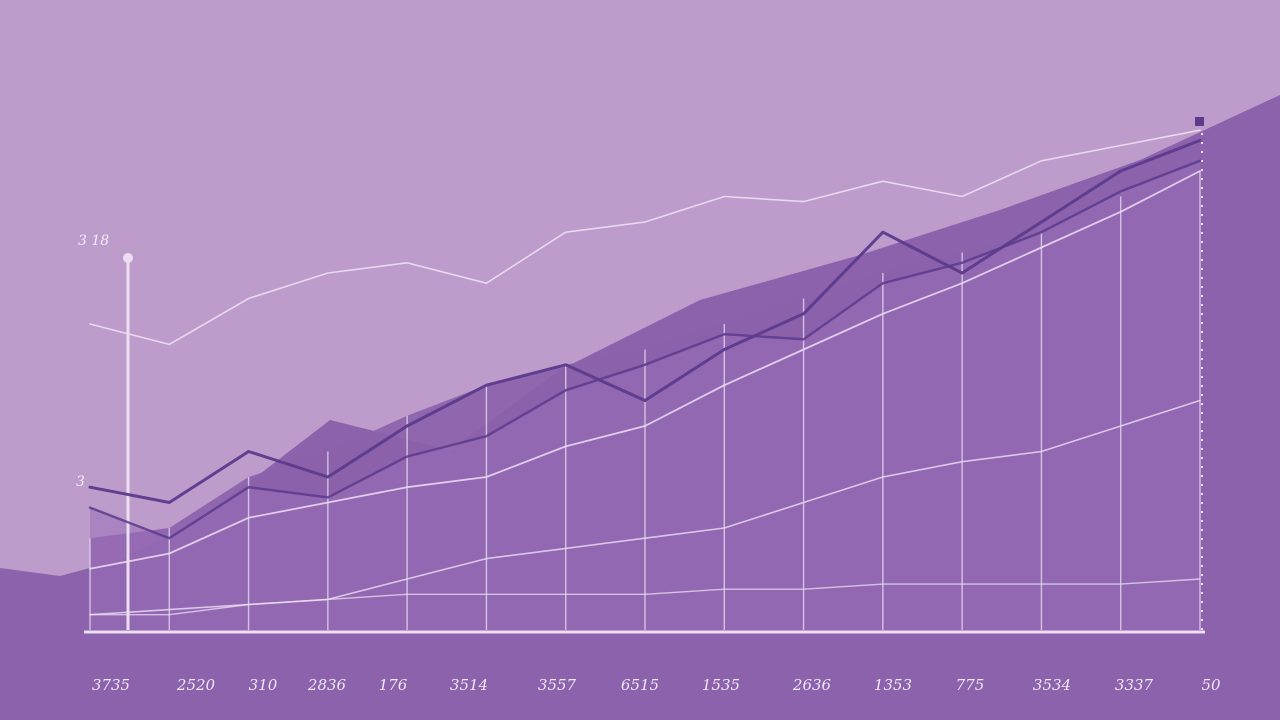  What do you see at coordinates (970, 685) in the screenshot?
I see `x-tick-label-11: 775` at bounding box center [970, 685].